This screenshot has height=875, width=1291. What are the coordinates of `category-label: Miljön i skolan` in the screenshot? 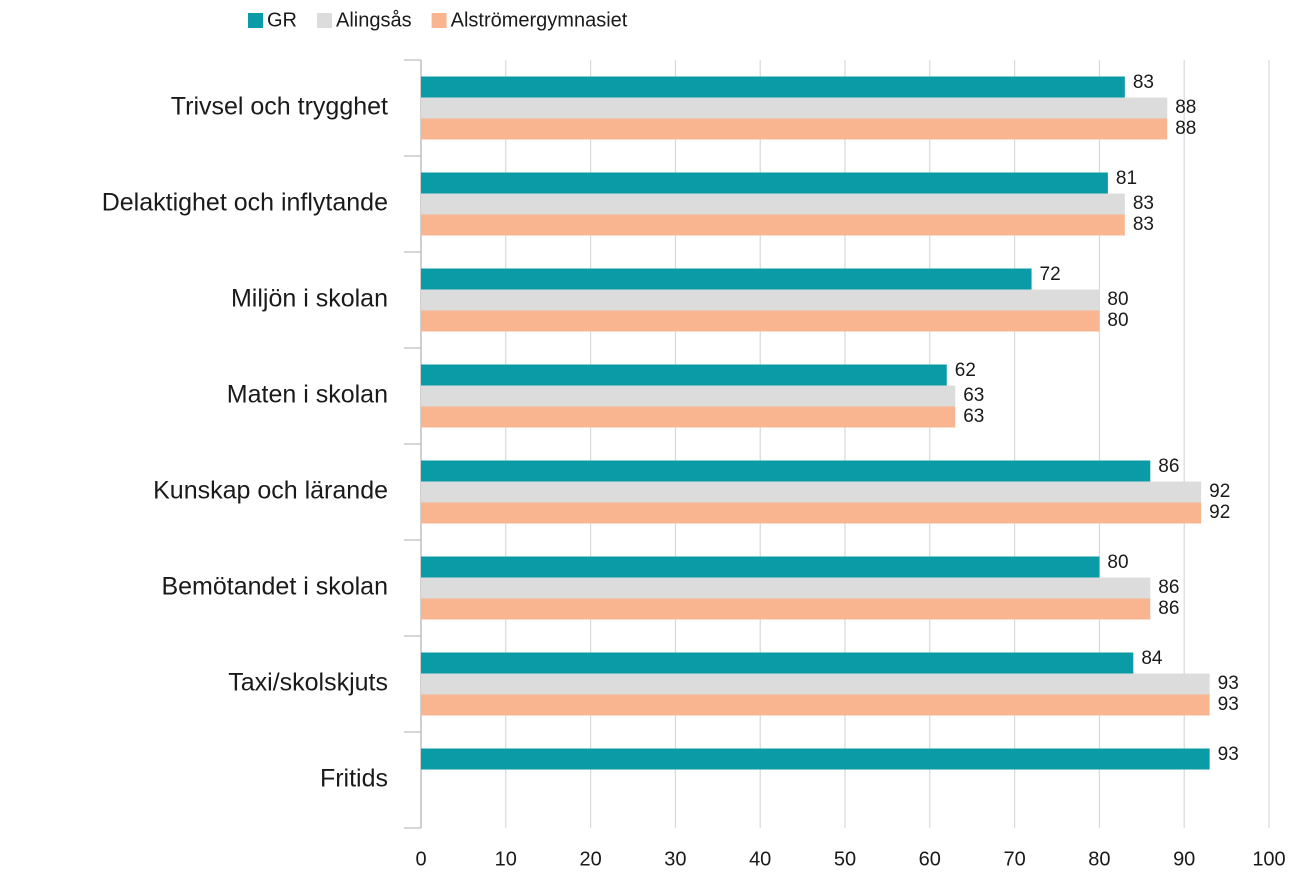 It's located at (309, 299).